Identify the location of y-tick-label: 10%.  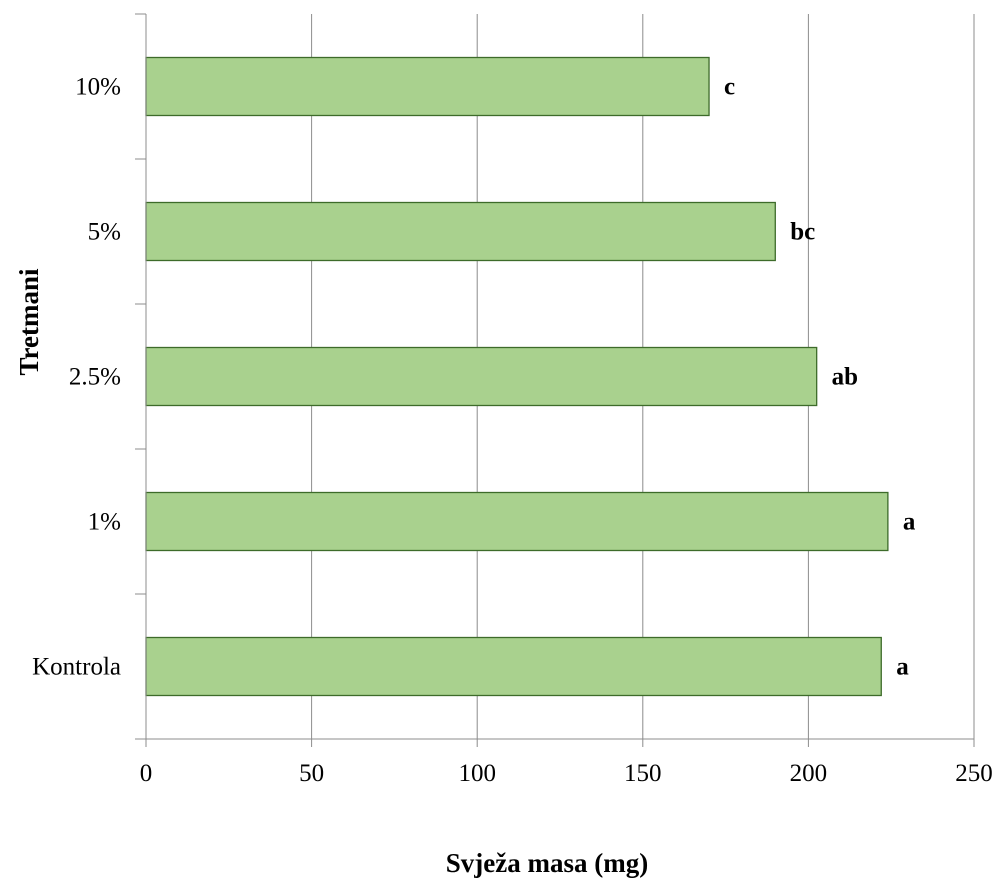
(98, 87).